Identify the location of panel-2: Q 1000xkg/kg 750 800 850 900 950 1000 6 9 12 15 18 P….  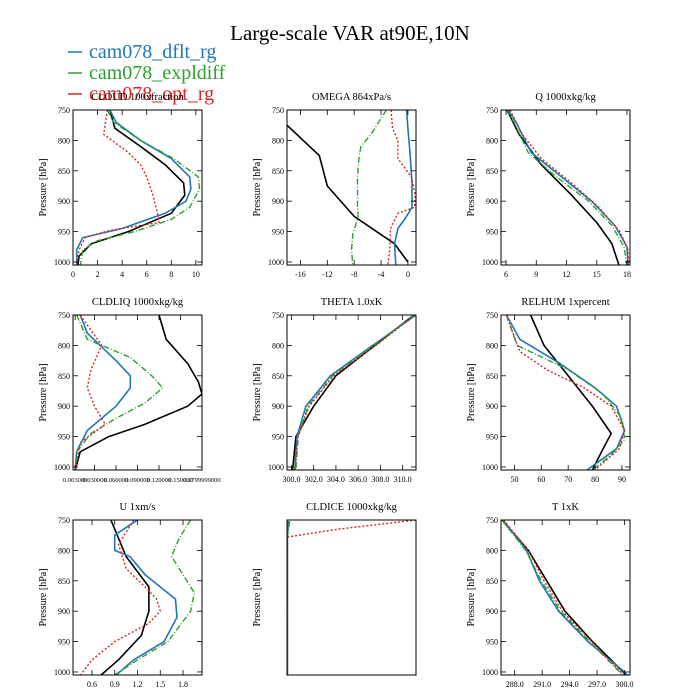
(548, 185).